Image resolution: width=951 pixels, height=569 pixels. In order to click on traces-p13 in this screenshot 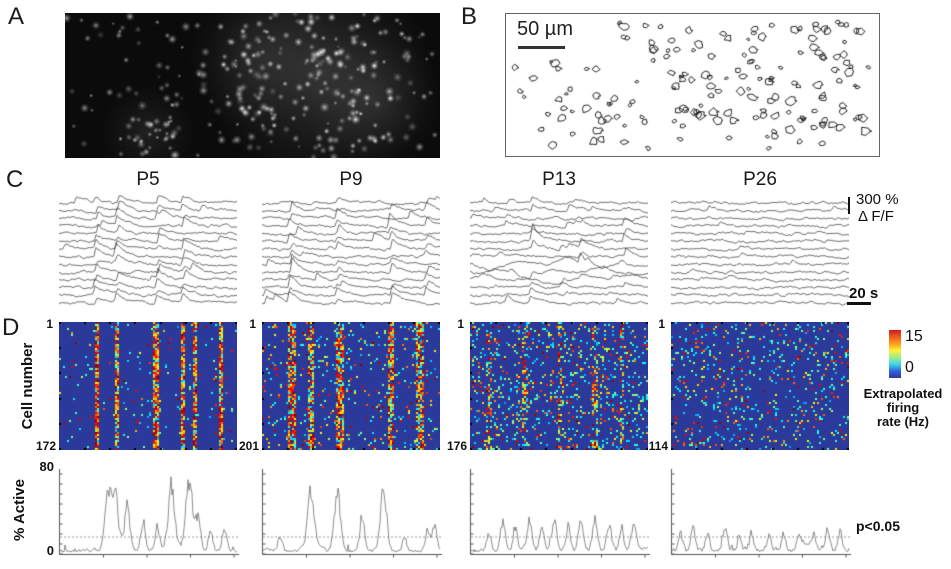, I will do `click(559, 252)`.